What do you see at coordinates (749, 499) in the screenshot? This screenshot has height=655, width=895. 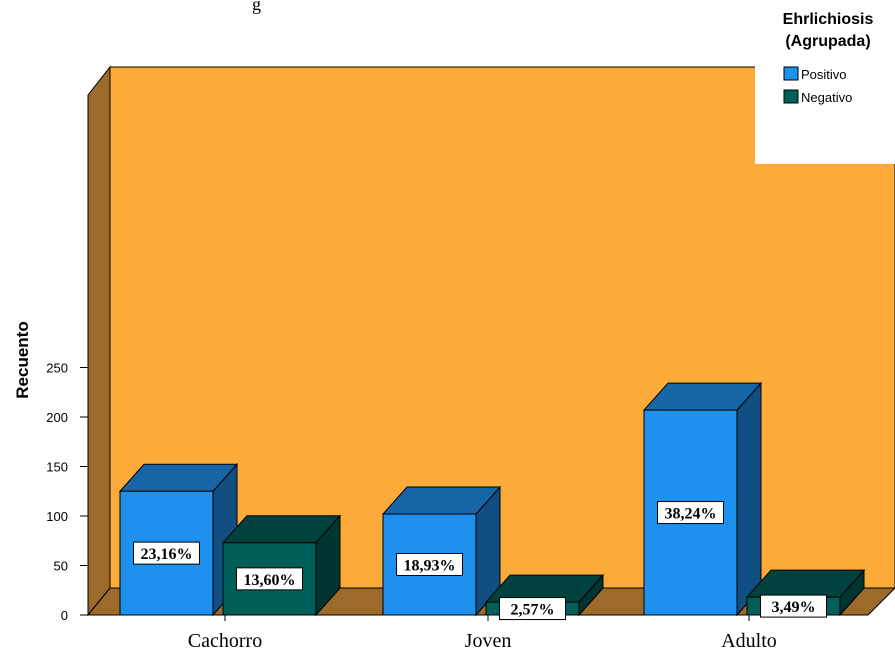 I see `bar-side-face` at bounding box center [749, 499].